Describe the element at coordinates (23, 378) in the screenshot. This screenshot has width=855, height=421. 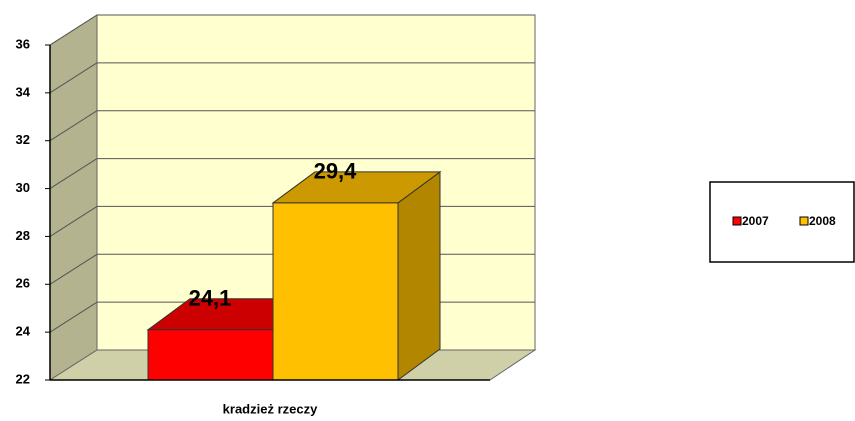
I see `y-tick-label: 22` at that location.